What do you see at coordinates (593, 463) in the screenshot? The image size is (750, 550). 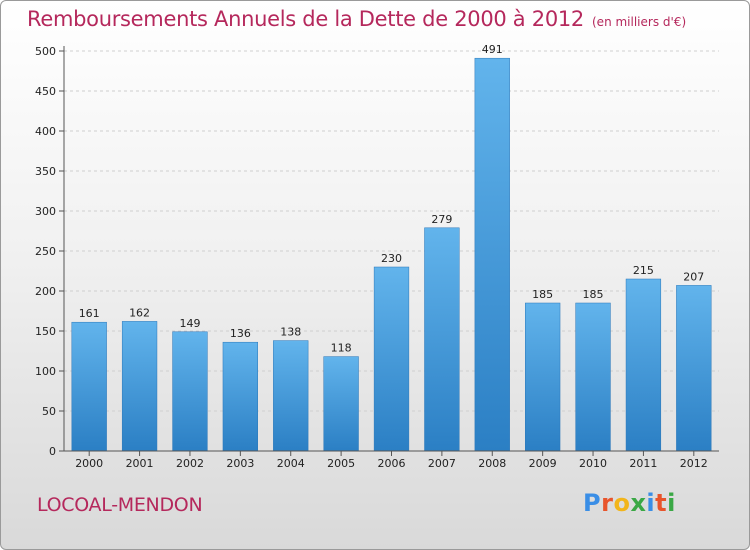 I see `x-tick-label: 2010` at bounding box center [593, 463].